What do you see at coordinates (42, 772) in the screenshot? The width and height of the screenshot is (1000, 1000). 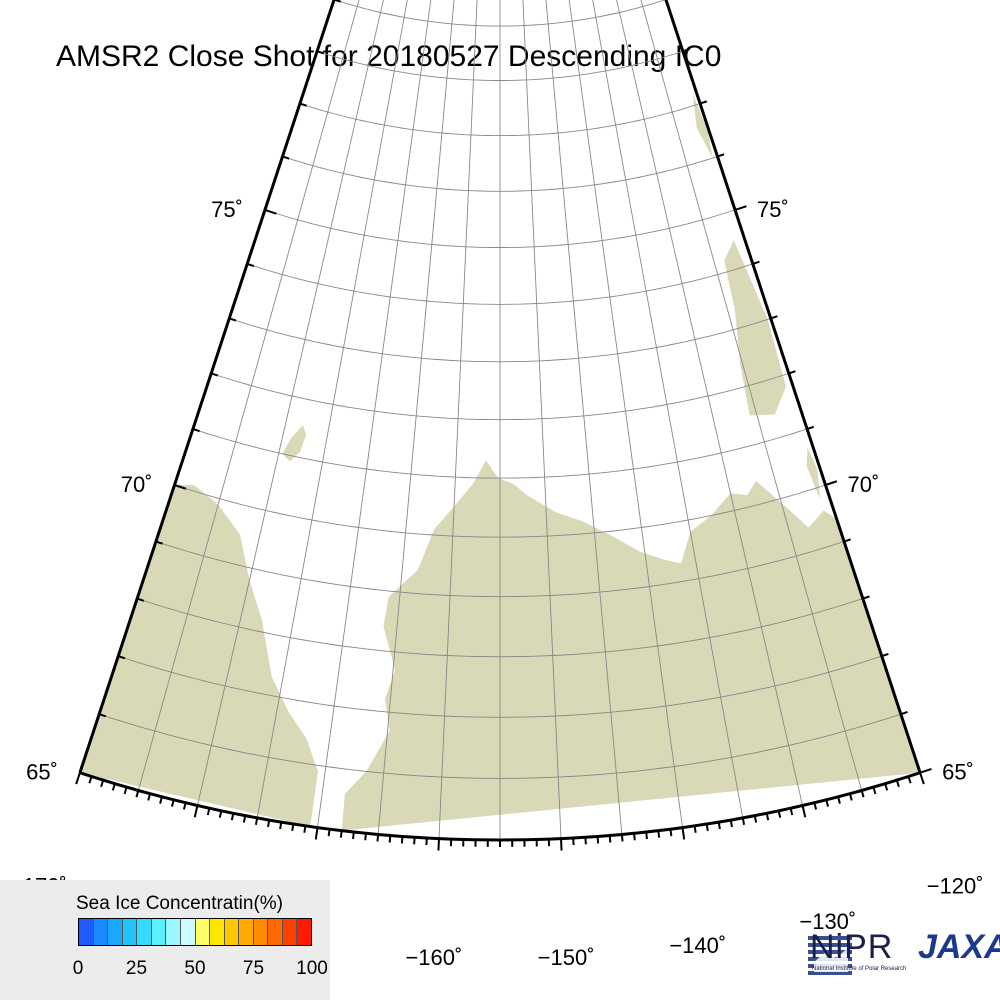 I see `lat-label-left: 65˚` at bounding box center [42, 772].